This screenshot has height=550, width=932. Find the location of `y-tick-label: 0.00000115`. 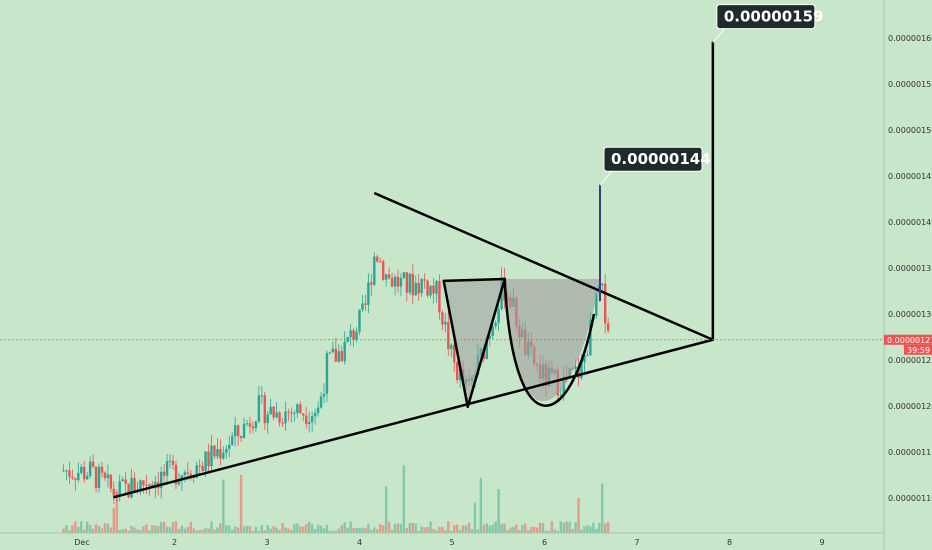

y-tick-label: 0.00000115 is located at coordinates (910, 452).